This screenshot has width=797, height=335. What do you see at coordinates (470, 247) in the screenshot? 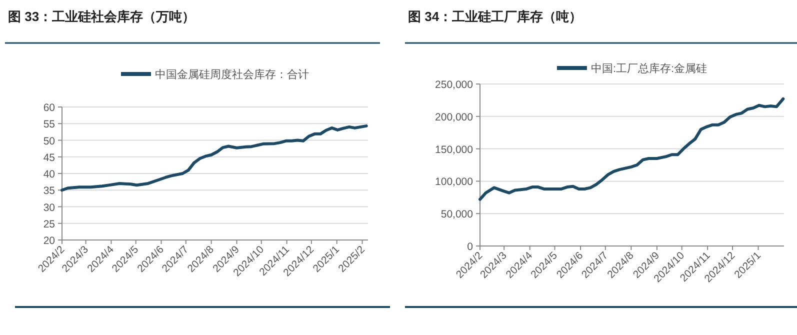
I see `y-tick-label: 0` at bounding box center [470, 247].